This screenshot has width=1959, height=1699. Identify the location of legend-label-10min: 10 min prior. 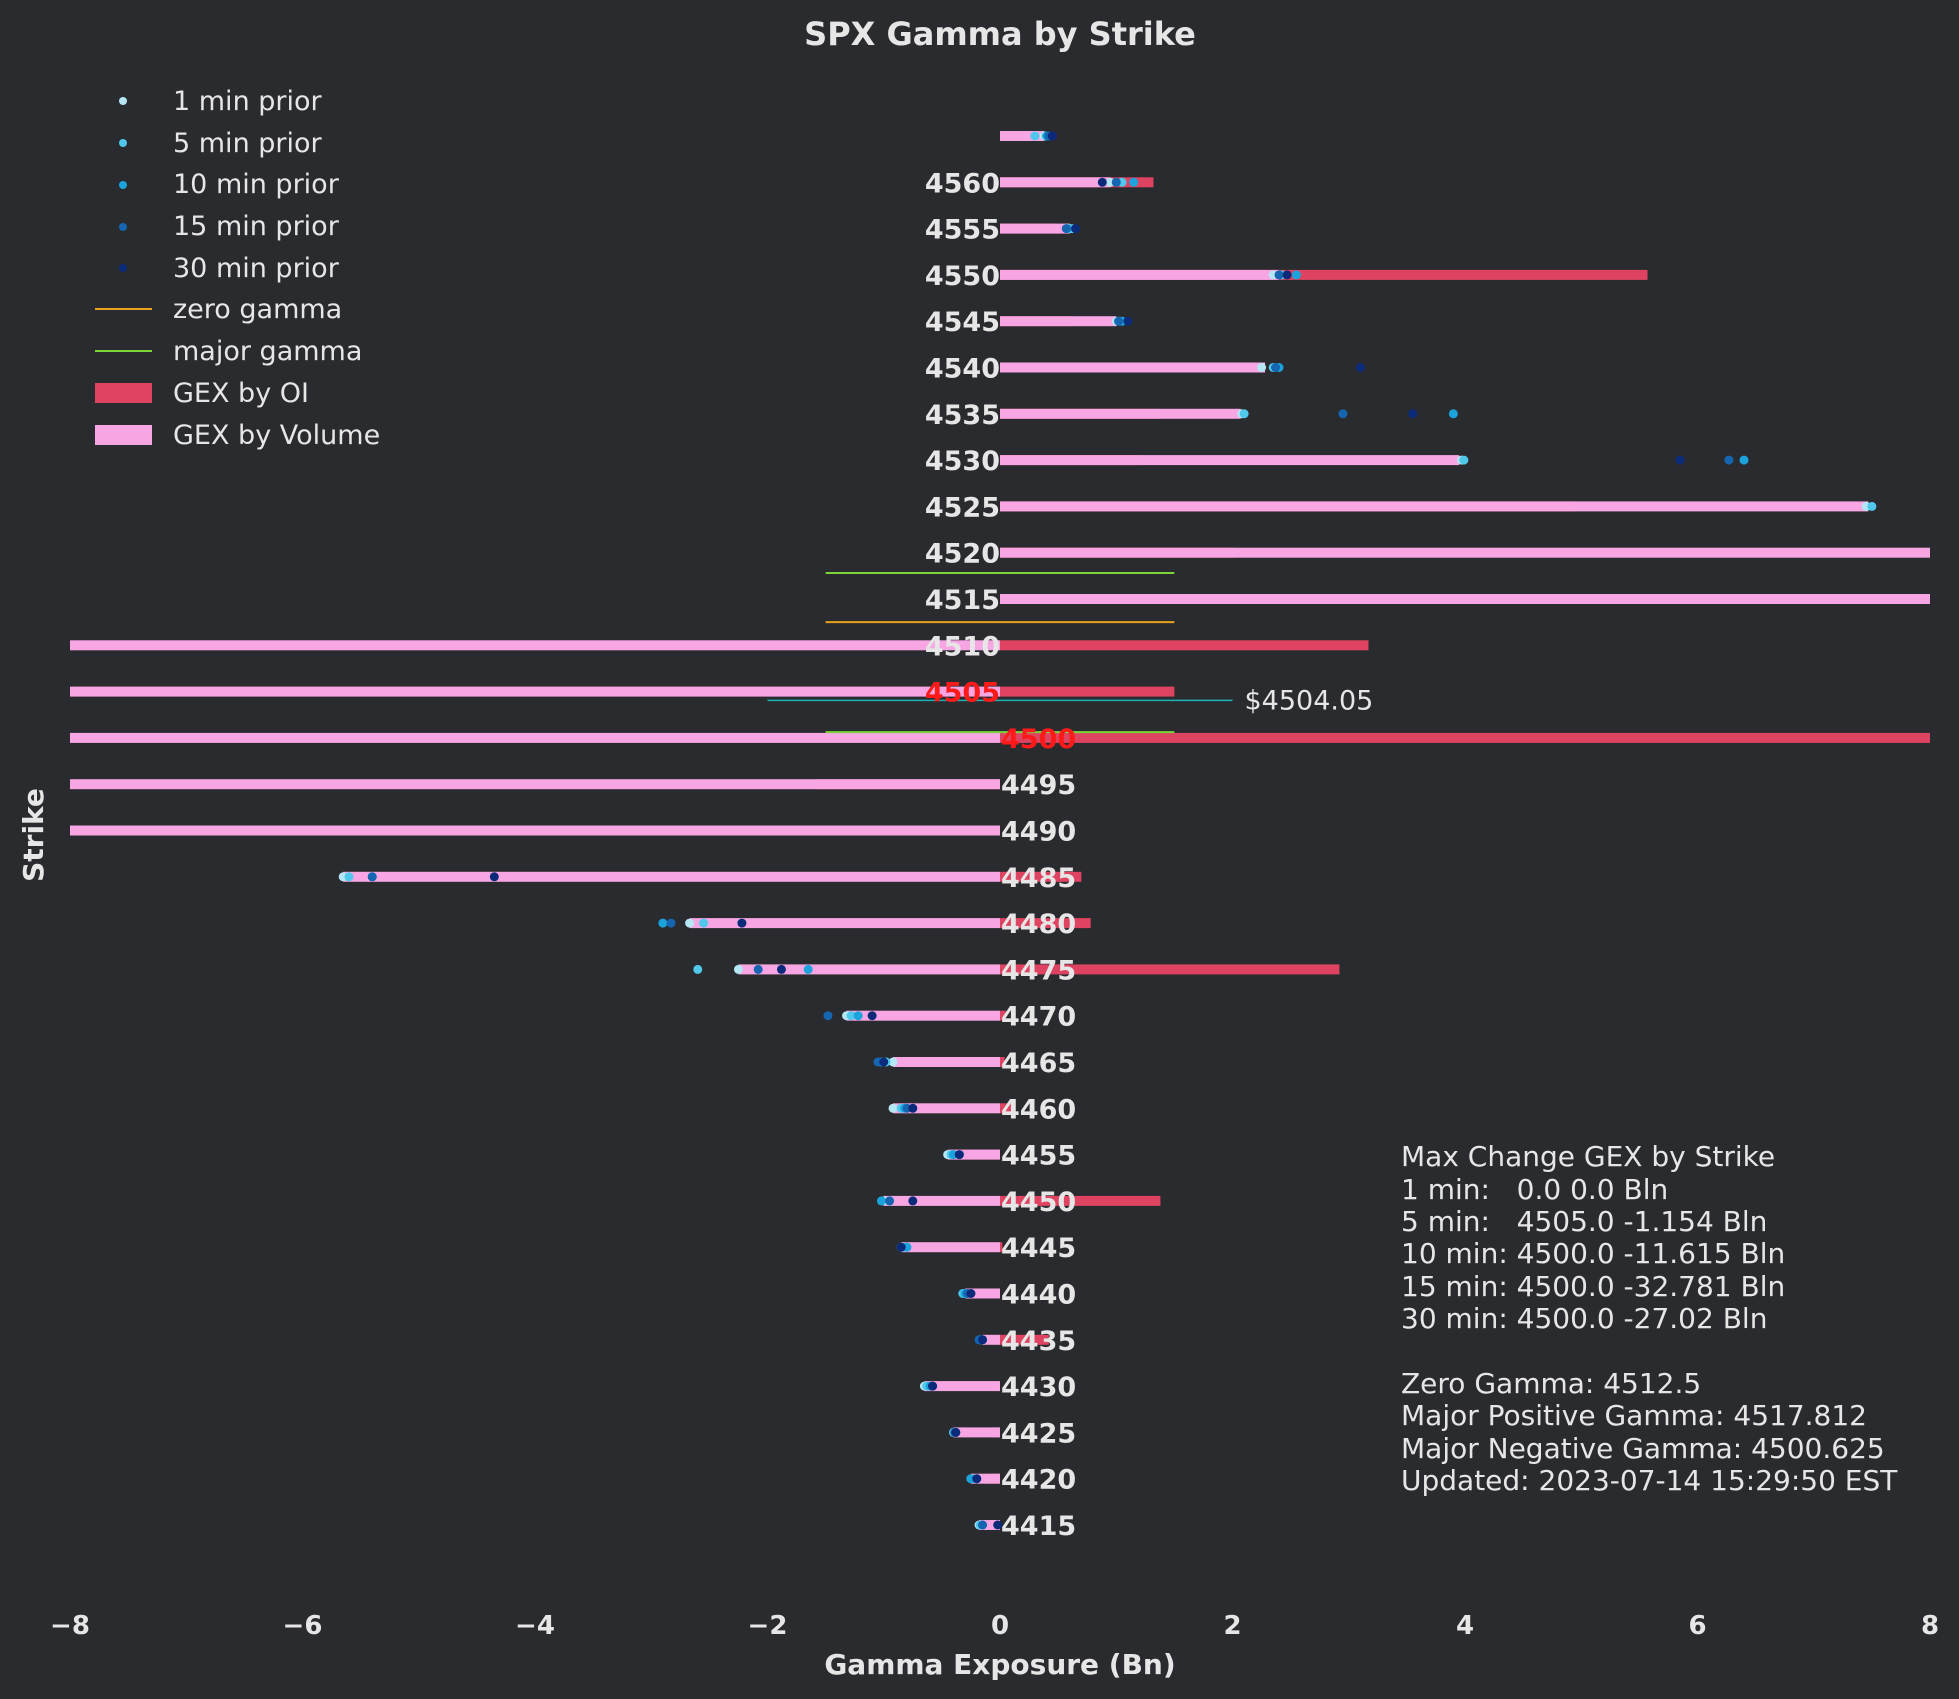
(256, 184).